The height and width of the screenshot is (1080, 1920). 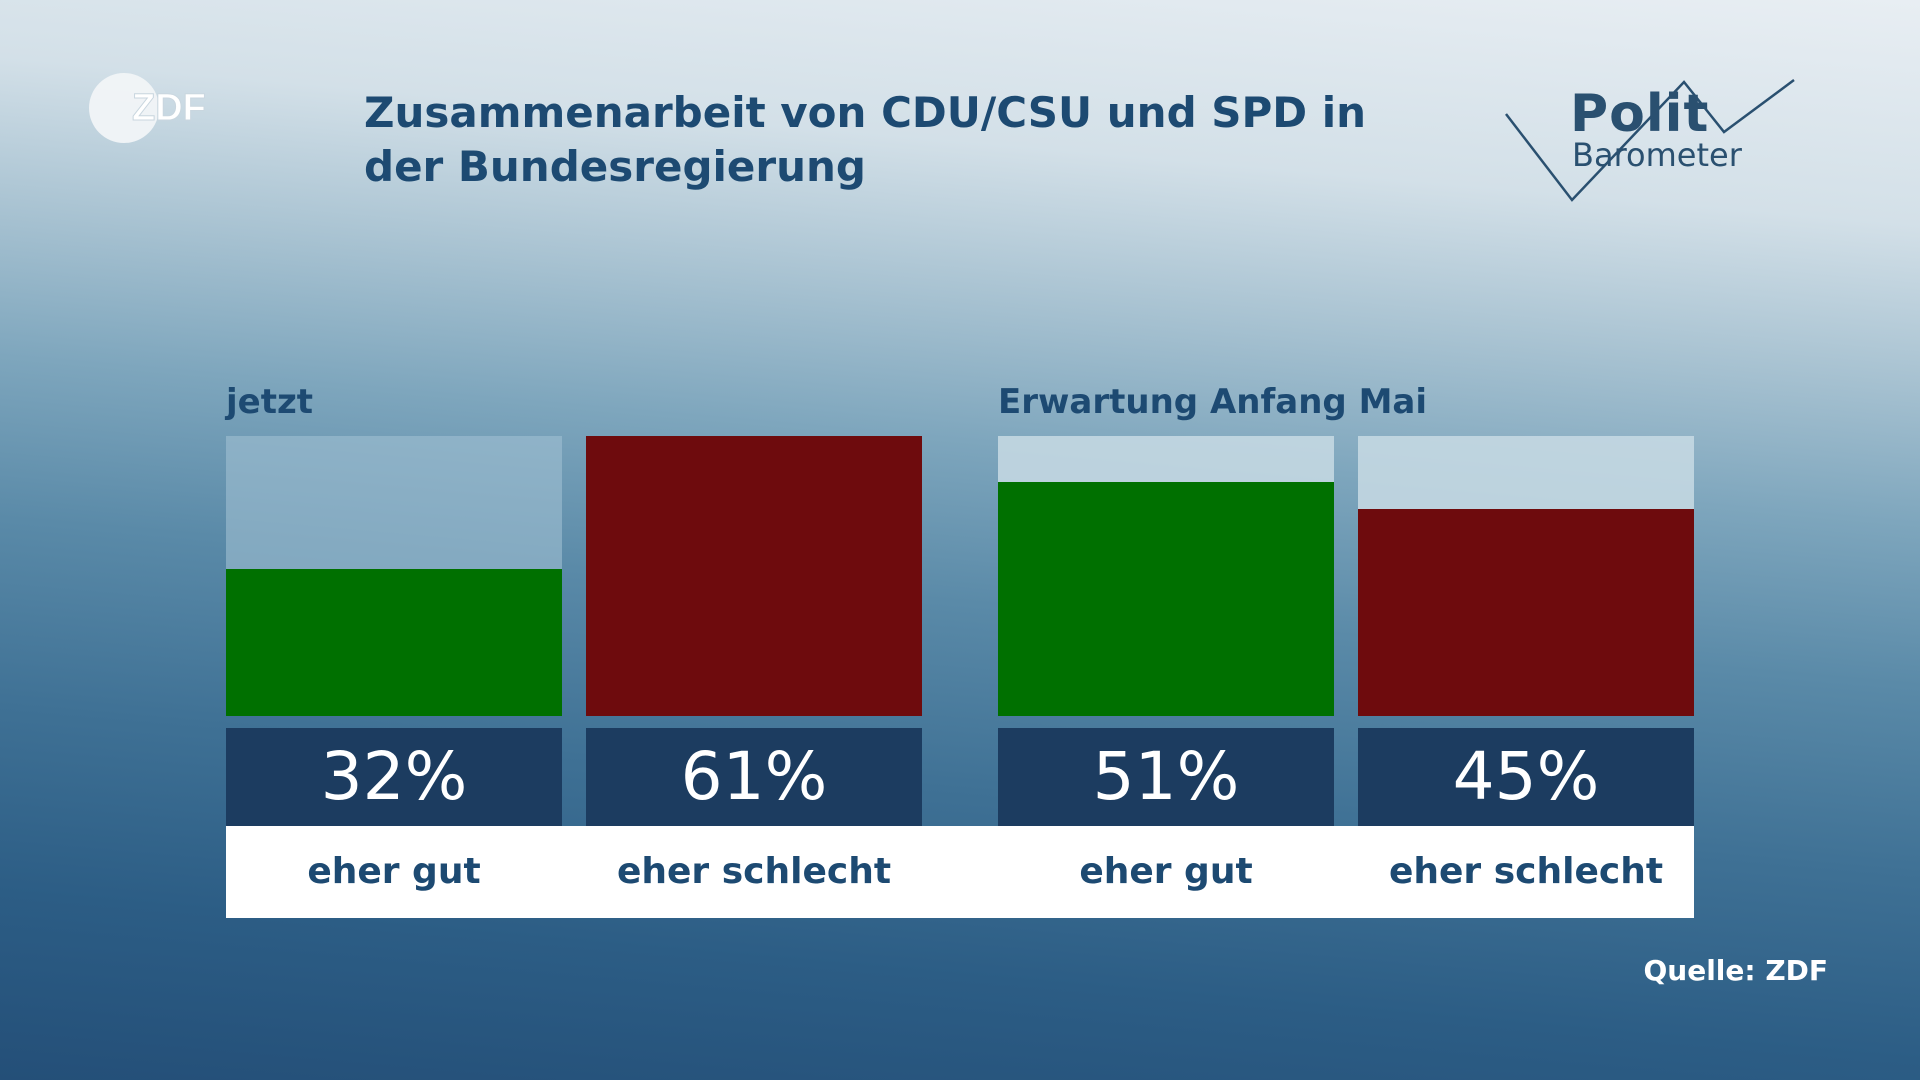 I want to click on category-label-strip, so click(x=960, y=872).